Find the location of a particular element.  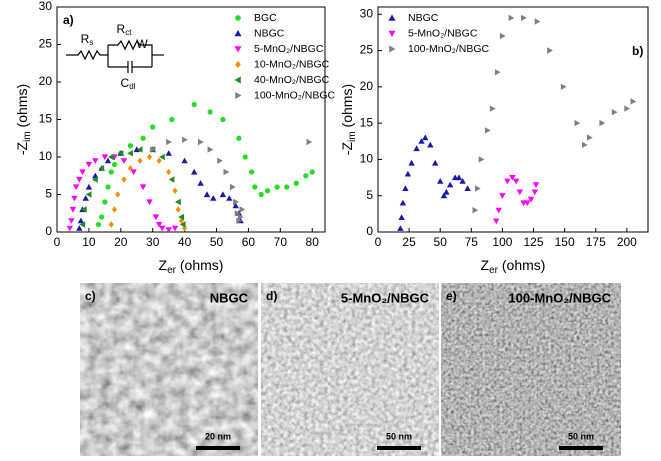

text-part: -Z is located at coordinates (347, 148).